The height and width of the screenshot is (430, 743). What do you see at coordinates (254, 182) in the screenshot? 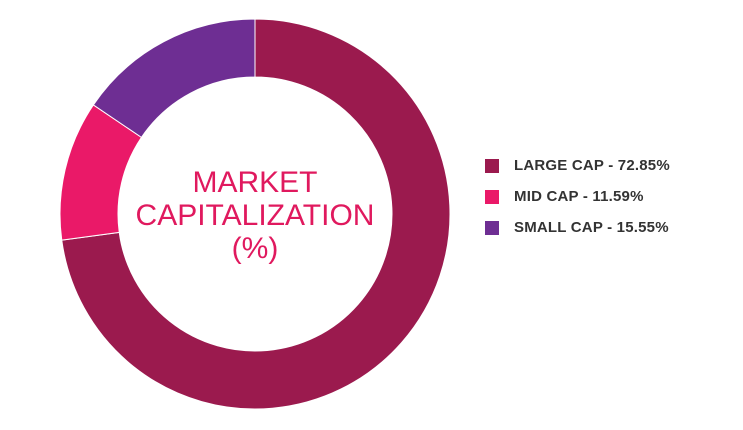
I see `center-title-line-1: MARKET` at bounding box center [254, 182].